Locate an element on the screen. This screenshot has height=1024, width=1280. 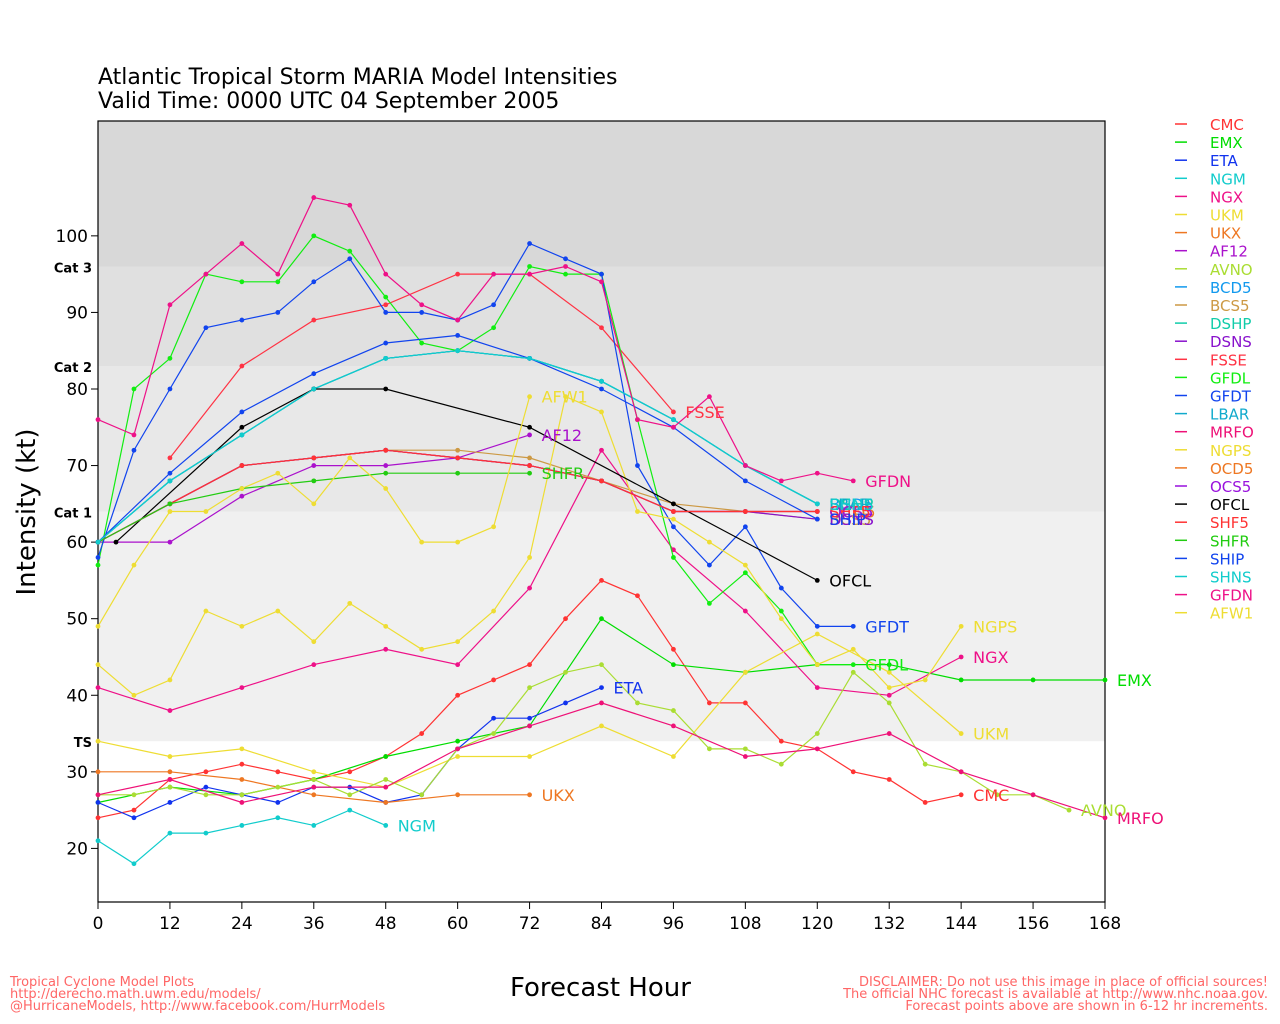
series-end-label: UKM is located at coordinates (991, 734).